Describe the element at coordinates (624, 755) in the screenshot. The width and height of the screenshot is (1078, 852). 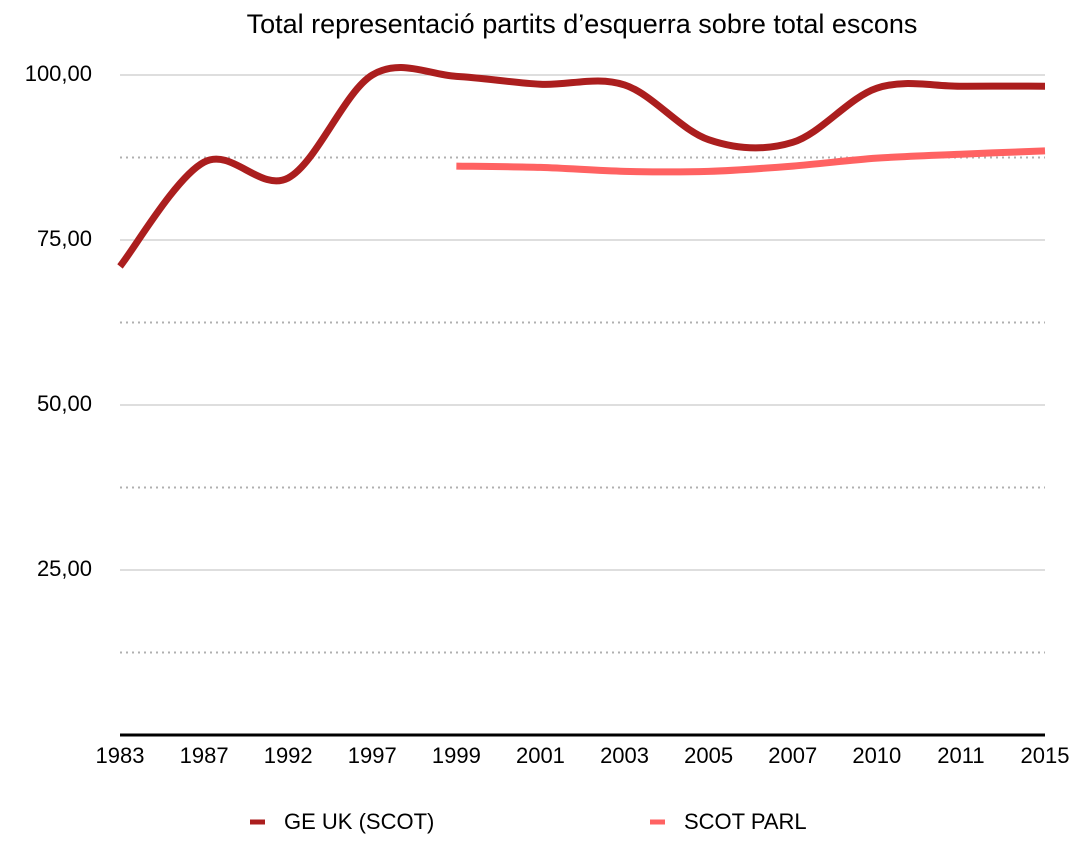
I see `x-tick-label: 2003` at that location.